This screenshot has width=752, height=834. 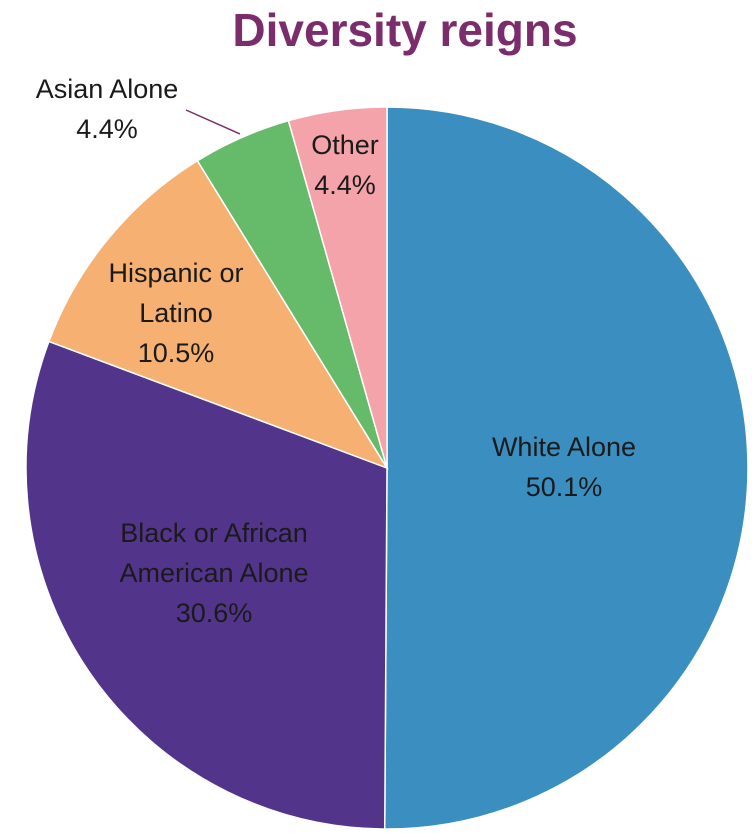 What do you see at coordinates (175, 273) in the screenshot?
I see `slice-label-hispanic-or-latino-name: Hispanic or` at bounding box center [175, 273].